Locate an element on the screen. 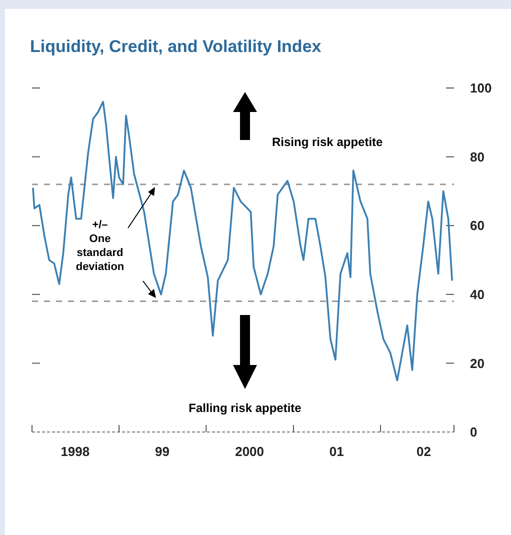 Image resolution: width=511 pixels, height=535 pixels. y-tick-label: 60 is located at coordinates (477, 226).